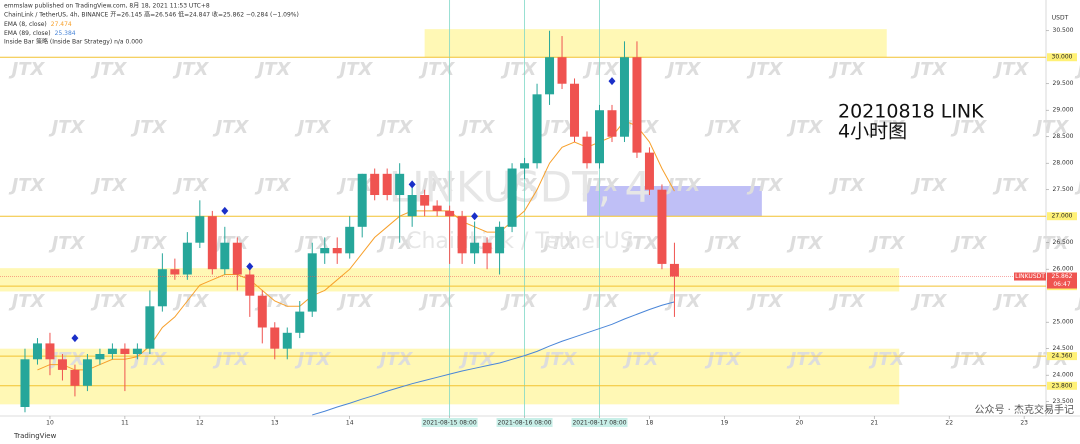  What do you see at coordinates (1024, 409) in the screenshot?
I see `credit: 公众号 · 杰克交易手记` at bounding box center [1024, 409].